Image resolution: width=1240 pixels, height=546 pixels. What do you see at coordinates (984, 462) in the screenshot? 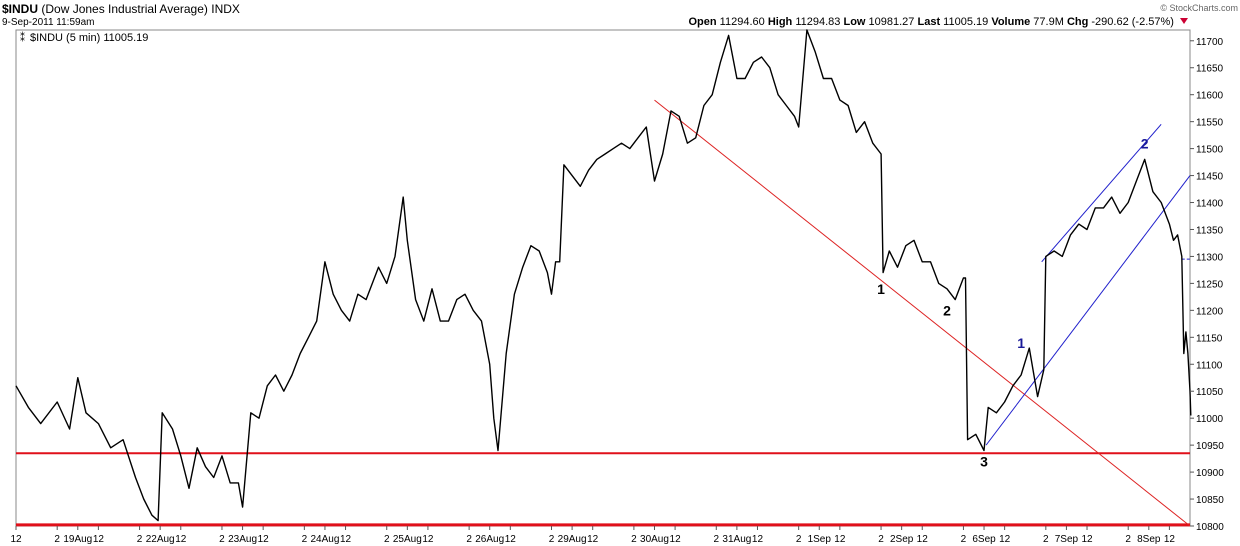
I see `wave-label: 3` at bounding box center [984, 462].